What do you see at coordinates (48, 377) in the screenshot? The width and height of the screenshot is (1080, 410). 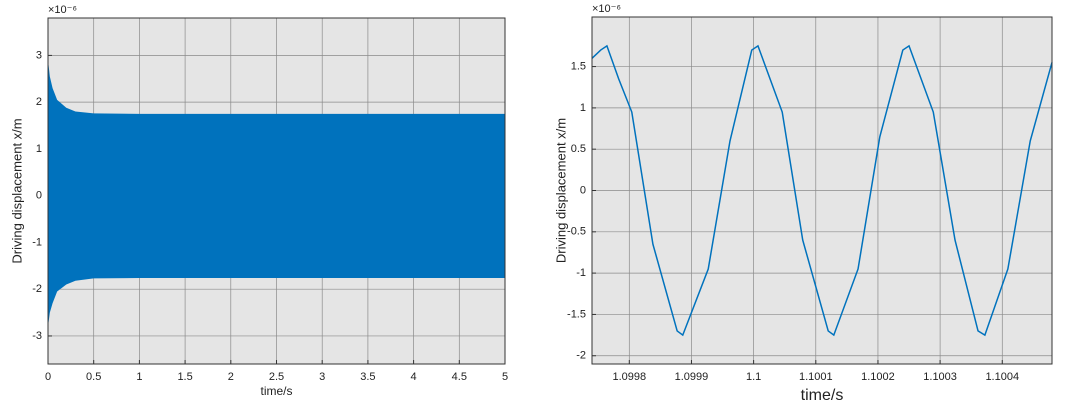 I see `x-tick-label: 0` at bounding box center [48, 377].